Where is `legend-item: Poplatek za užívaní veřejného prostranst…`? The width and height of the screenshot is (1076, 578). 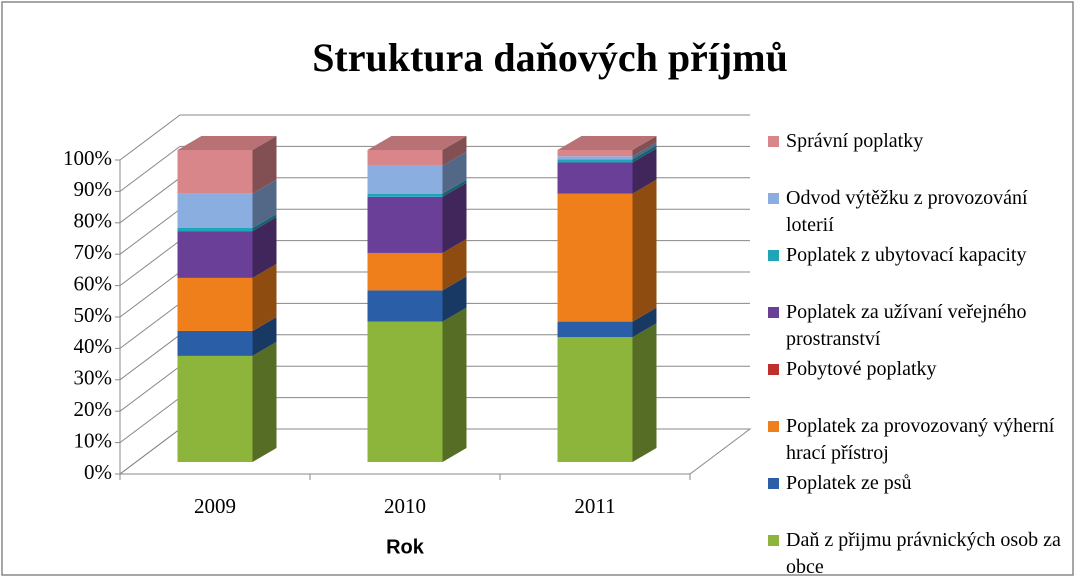
legend-item: Poplatek za užívaní veřejného prostranst… is located at coordinates (918, 326).